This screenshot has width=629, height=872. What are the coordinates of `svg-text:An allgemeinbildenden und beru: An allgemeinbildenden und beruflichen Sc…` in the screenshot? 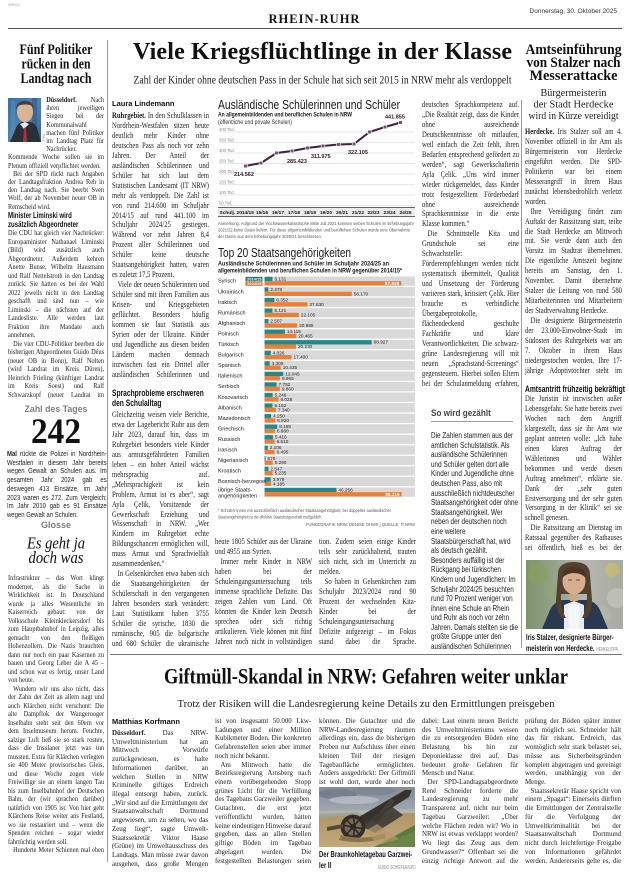 It's located at (285, 115).